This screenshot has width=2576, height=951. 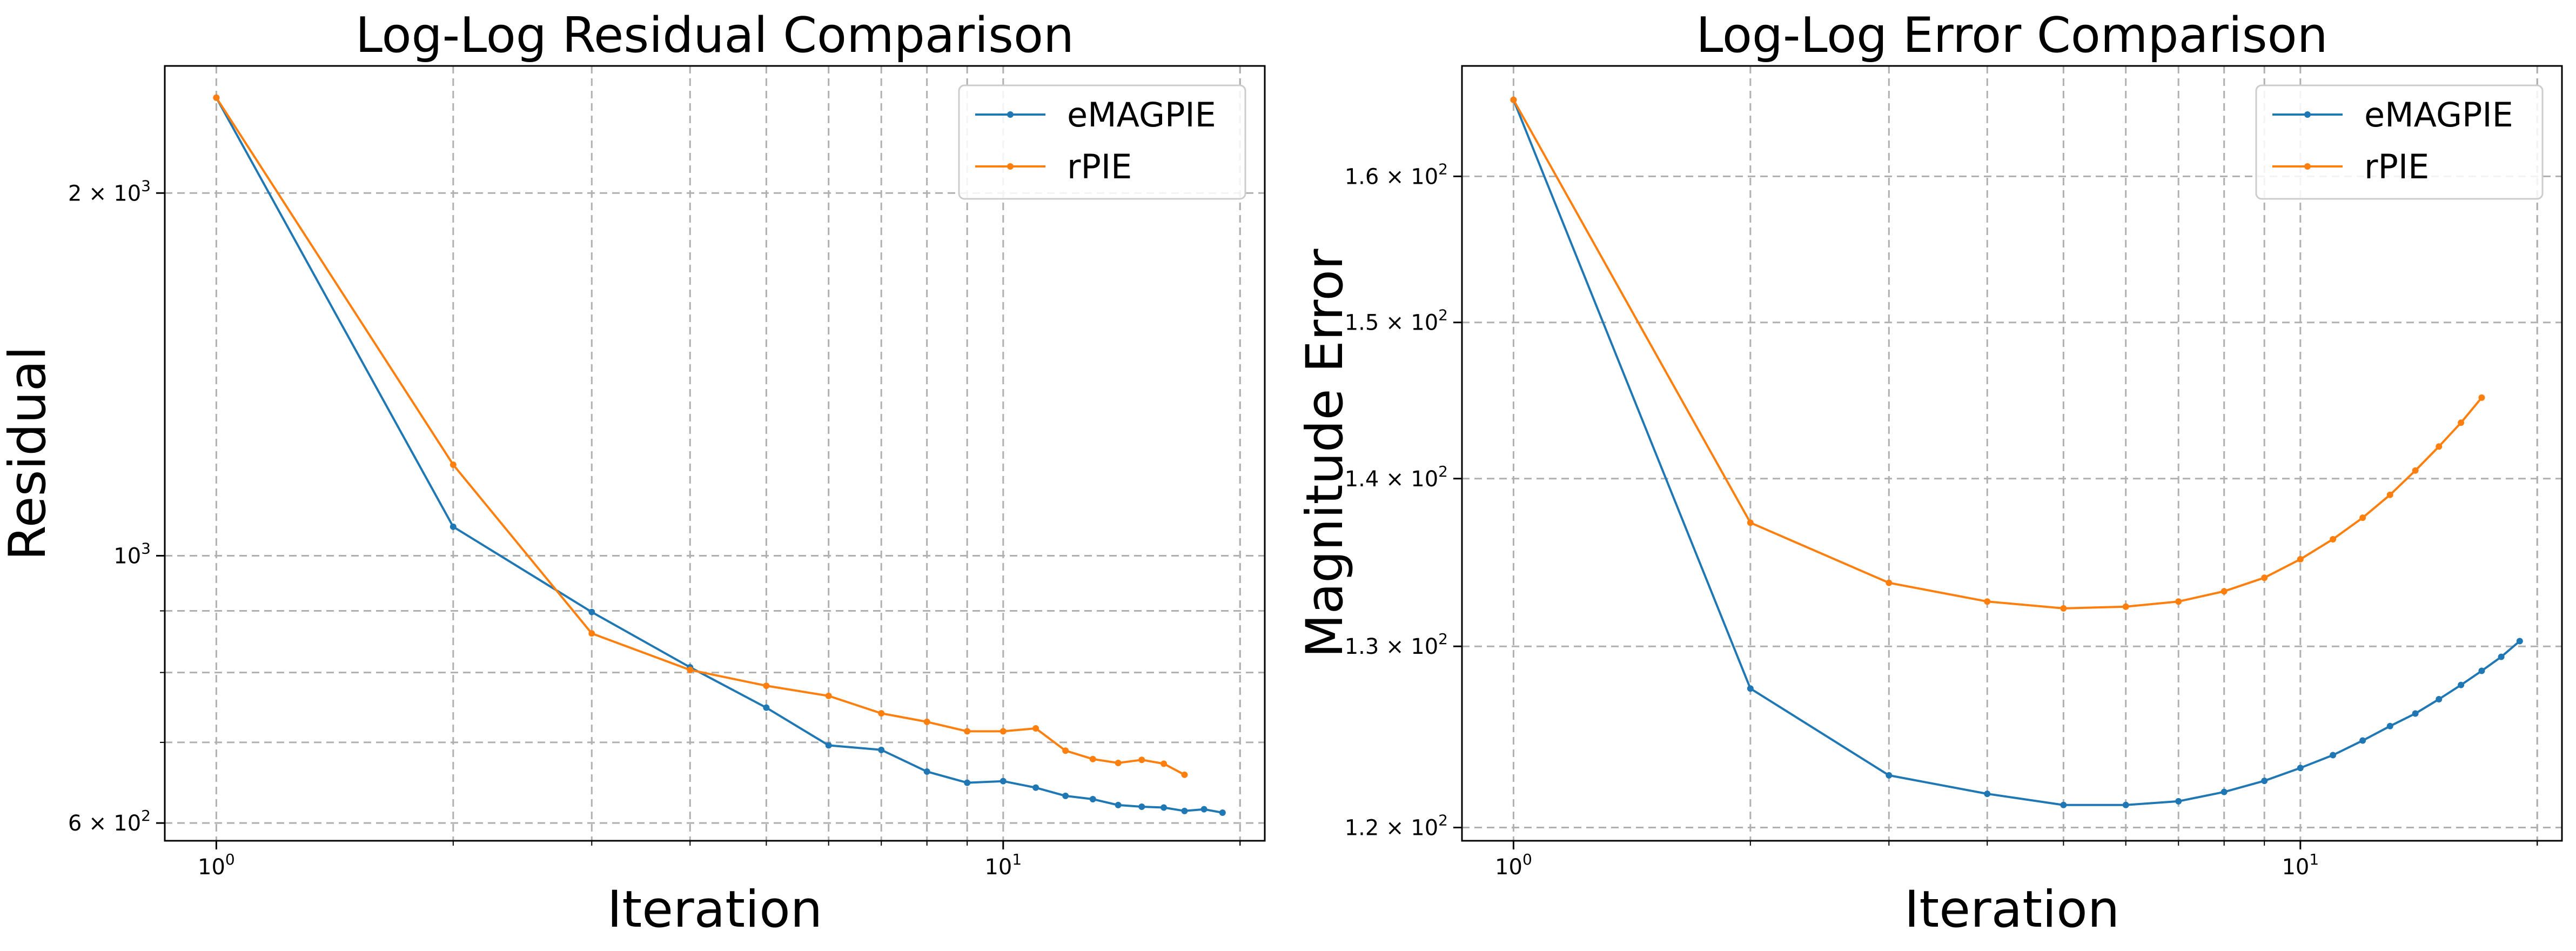 What do you see at coordinates (2438, 115) in the screenshot?
I see `error-legend-label-emagpie: eMAGPIE` at bounding box center [2438, 115].